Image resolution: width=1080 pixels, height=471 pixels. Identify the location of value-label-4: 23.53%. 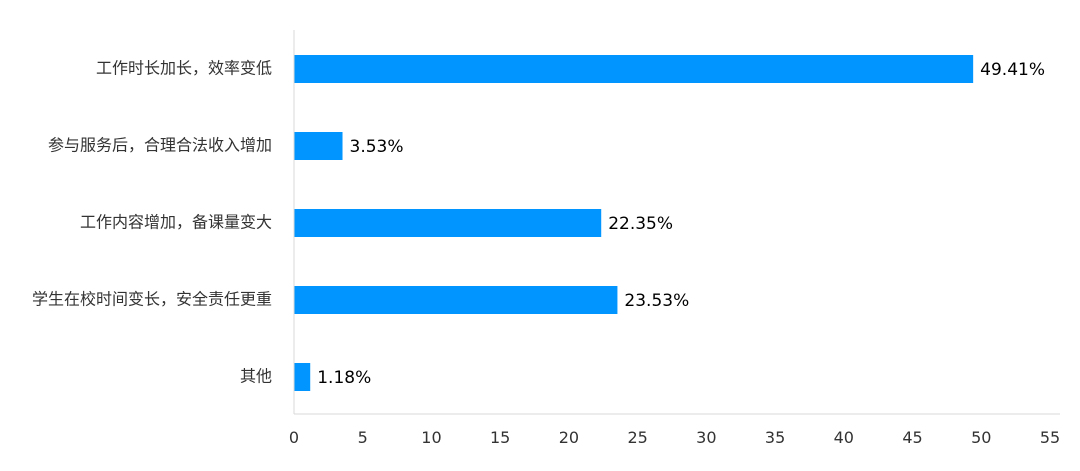
(656, 301).